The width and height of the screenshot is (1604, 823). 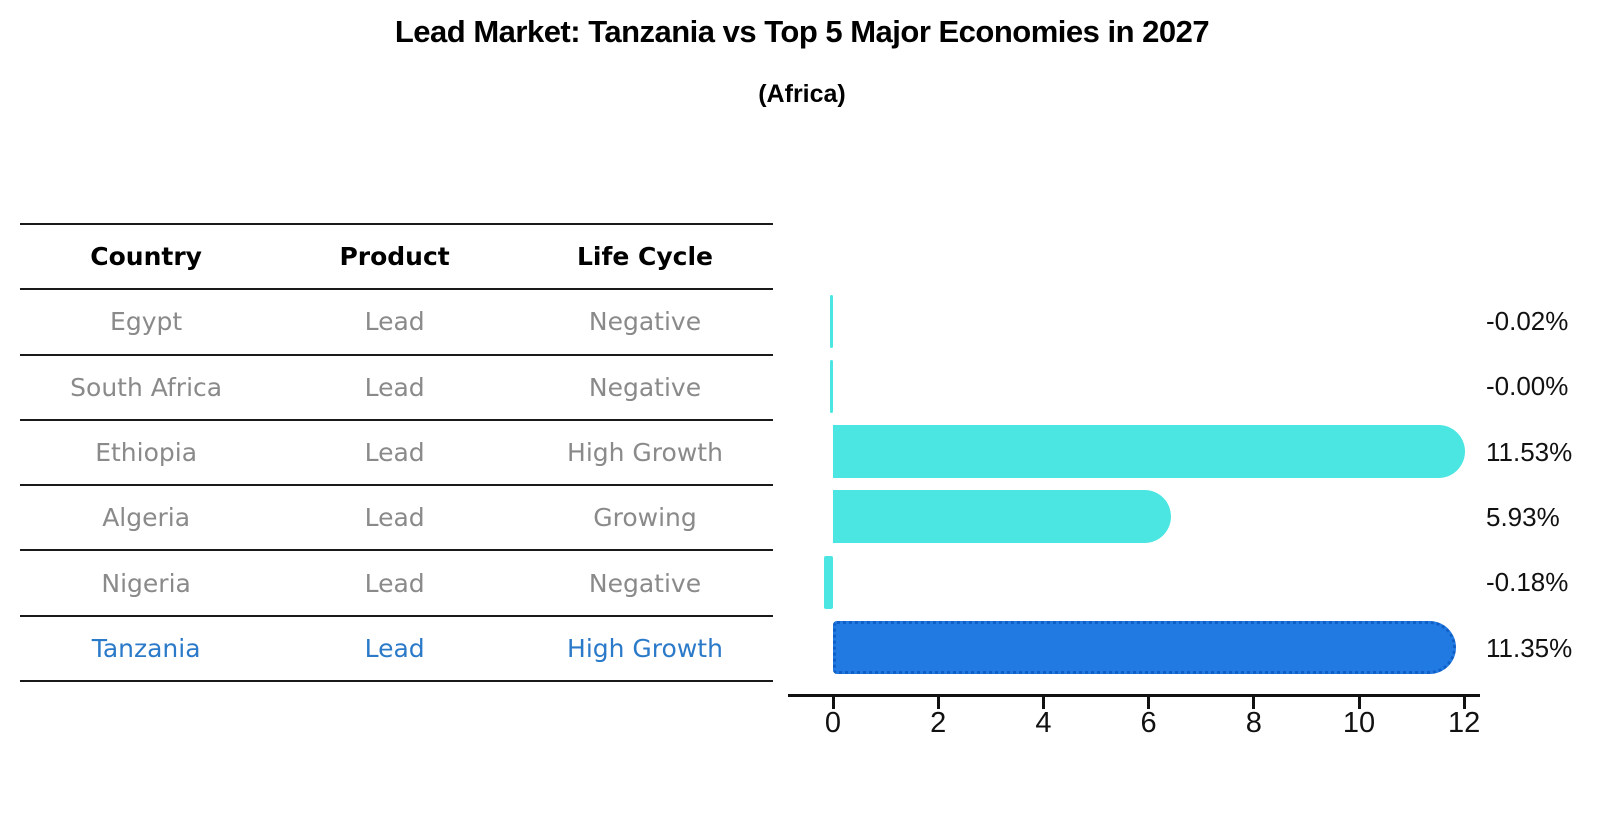 I want to click on bar-ethiopia, so click(x=1149, y=452).